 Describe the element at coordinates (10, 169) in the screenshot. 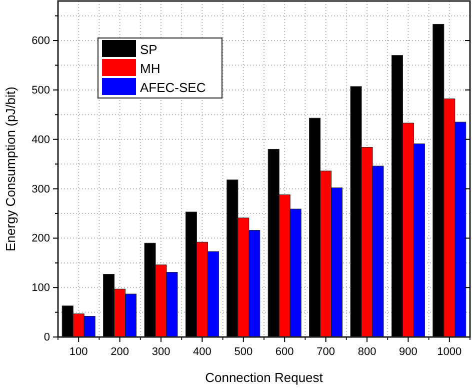

I see `y-axis-title: Energy Consumption (pJ/bit)` at that location.